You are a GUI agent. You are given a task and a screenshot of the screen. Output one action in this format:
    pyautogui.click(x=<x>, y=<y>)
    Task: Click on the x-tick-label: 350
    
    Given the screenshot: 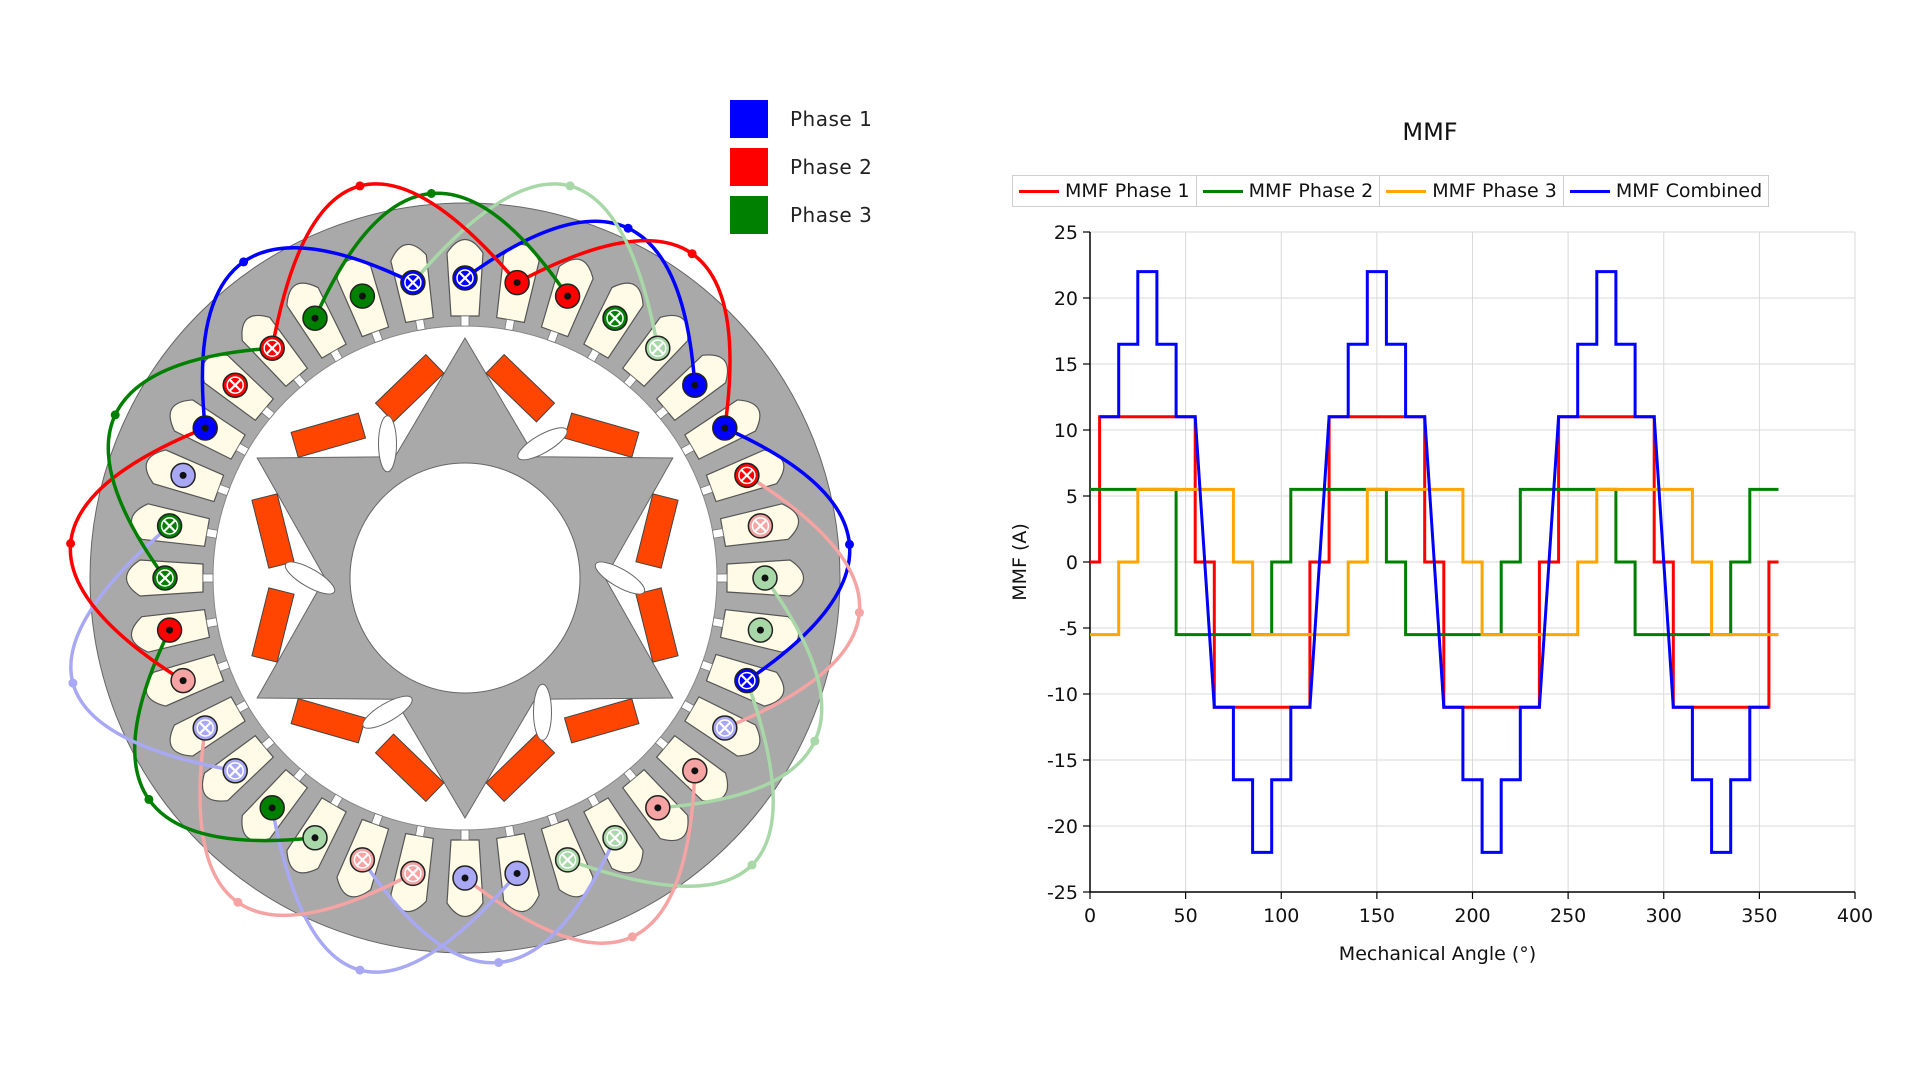 What is the action you would take?
    pyautogui.click(x=1759, y=916)
    